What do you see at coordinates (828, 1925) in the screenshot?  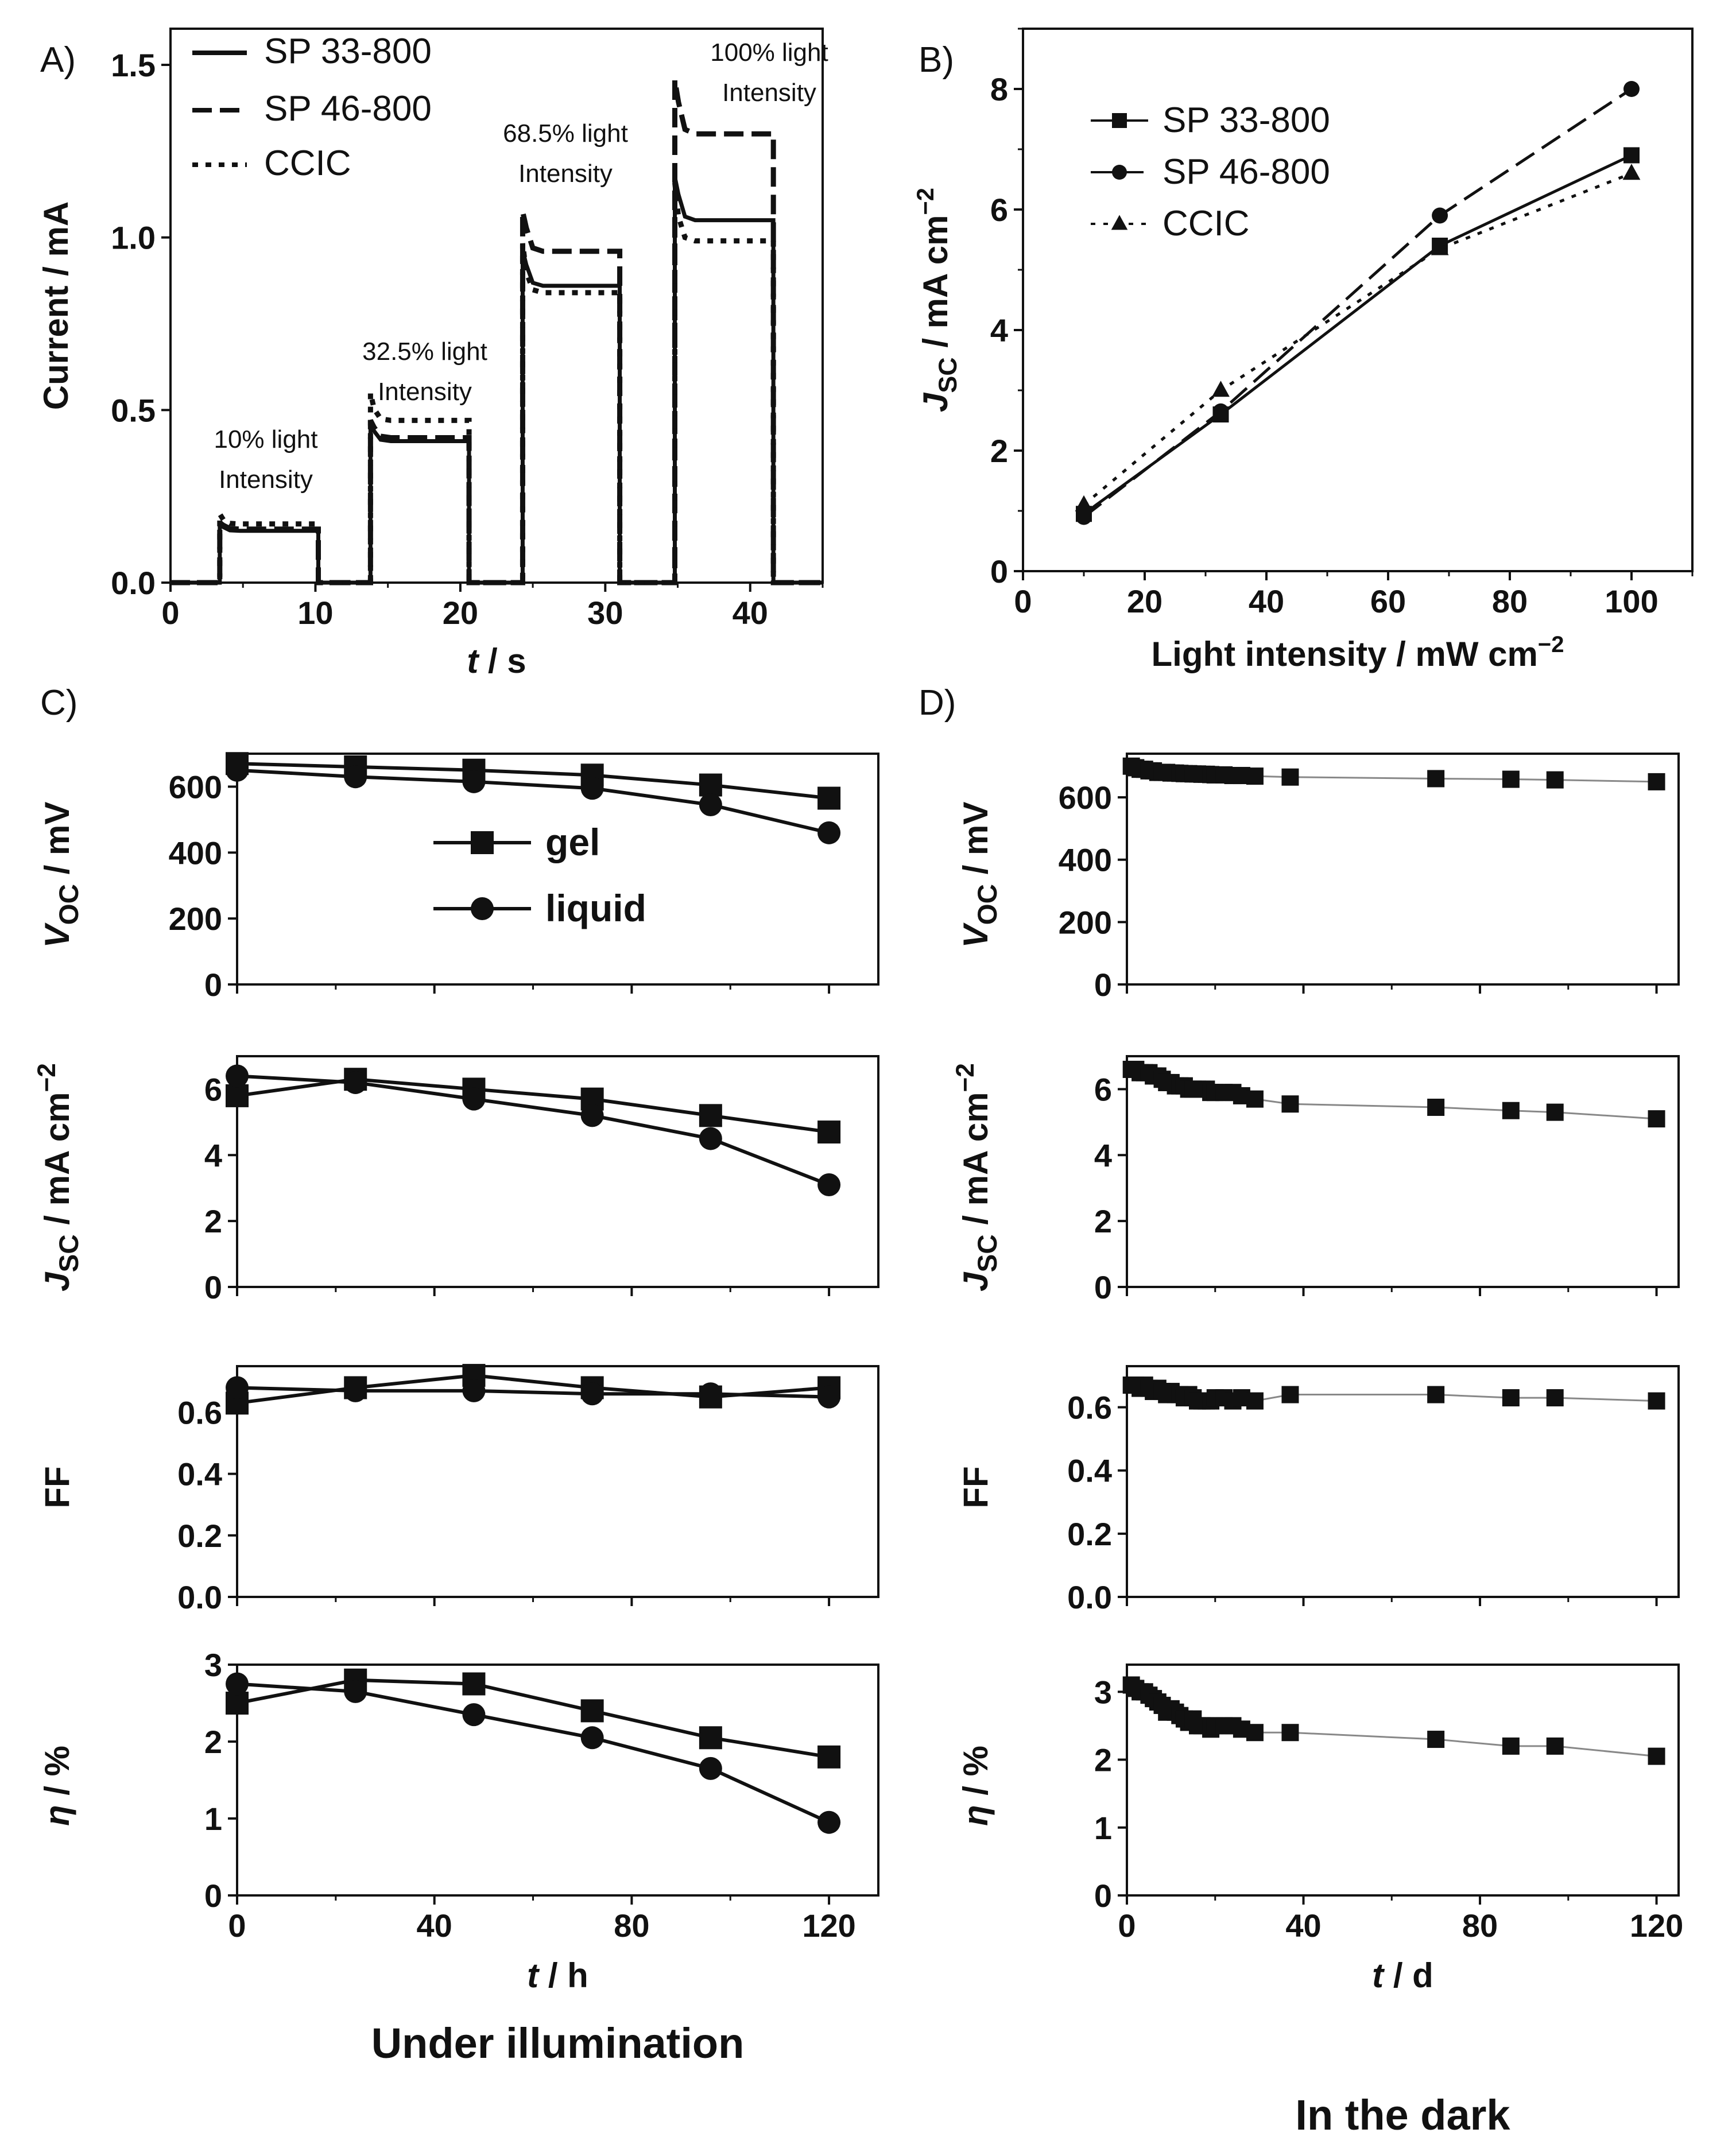 I see `x-tick-label: 120` at bounding box center [828, 1925].